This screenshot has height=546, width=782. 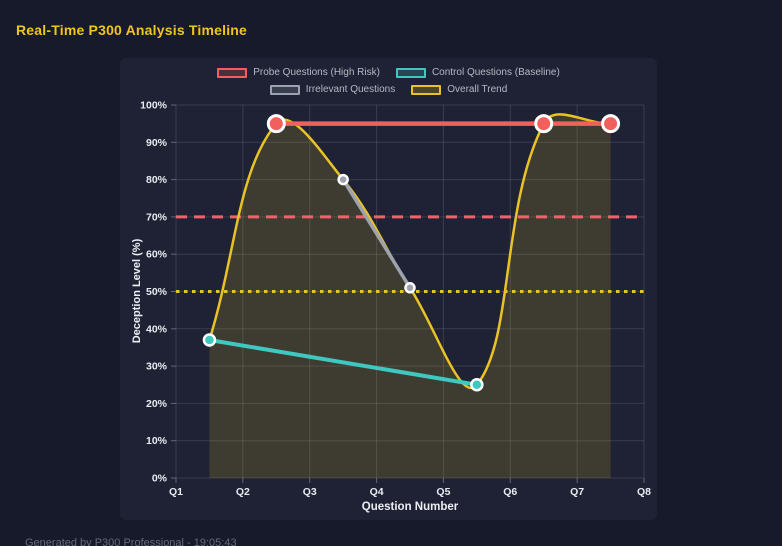 What do you see at coordinates (157, 367) in the screenshot?
I see `y-tick-label: 30%` at bounding box center [157, 367].